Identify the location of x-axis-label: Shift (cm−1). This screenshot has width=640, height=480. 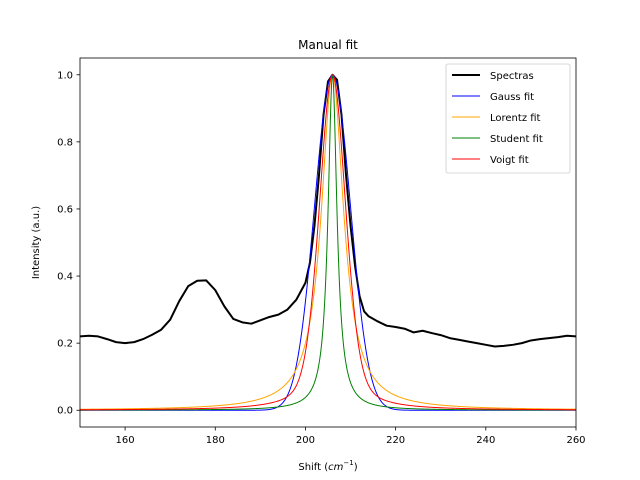
(327, 466).